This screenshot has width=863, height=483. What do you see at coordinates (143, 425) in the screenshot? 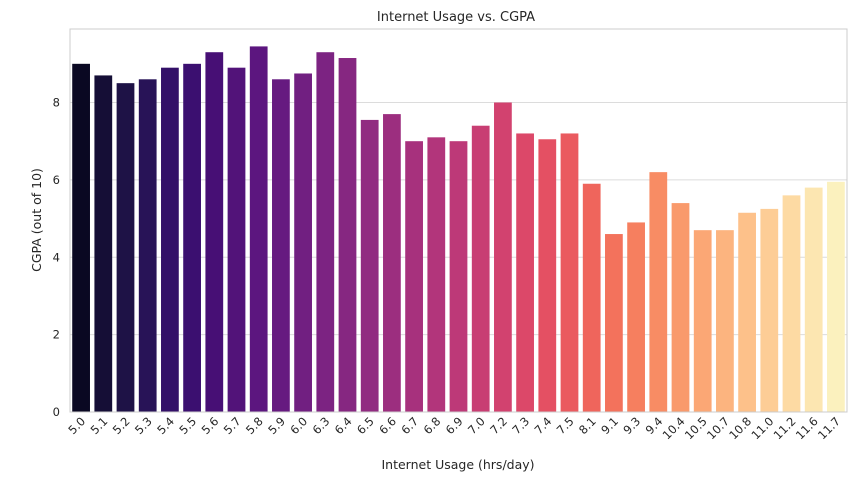
I see `x-tick-label: 5.3` at bounding box center [143, 425].